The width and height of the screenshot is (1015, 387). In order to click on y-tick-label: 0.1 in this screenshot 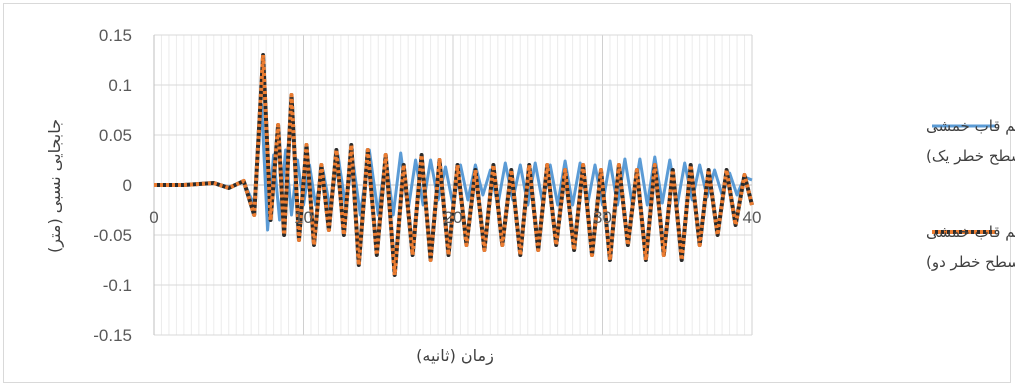, I will do `click(120, 85)`.